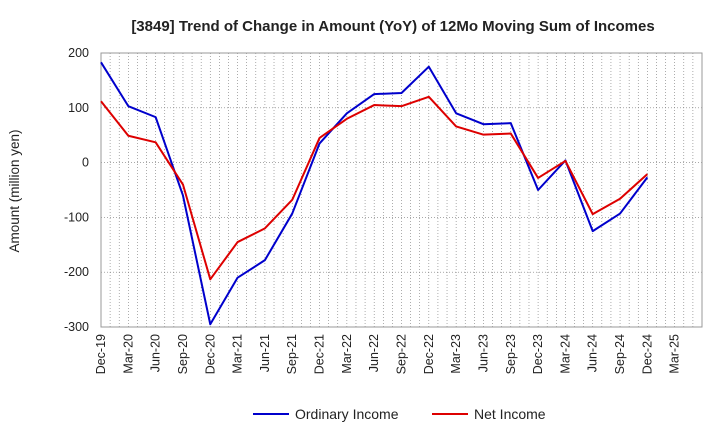  Describe the element at coordinates (402, 354) in the screenshot. I see `x-tick-label: Sep-22` at that location.